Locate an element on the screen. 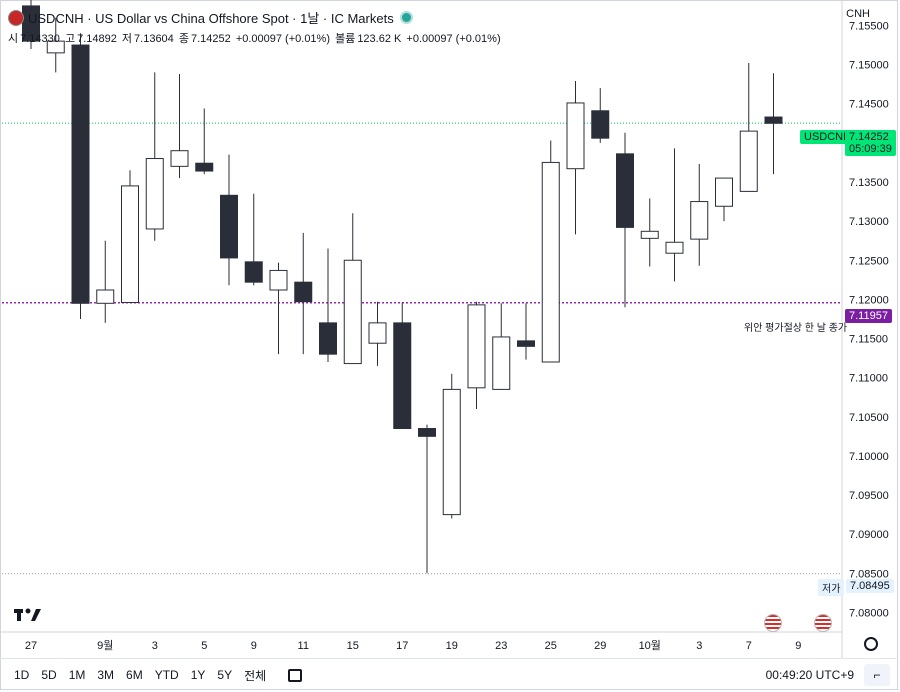 This screenshot has height=692, width=900. calendar-range-icon is located at coordinates (295, 675).